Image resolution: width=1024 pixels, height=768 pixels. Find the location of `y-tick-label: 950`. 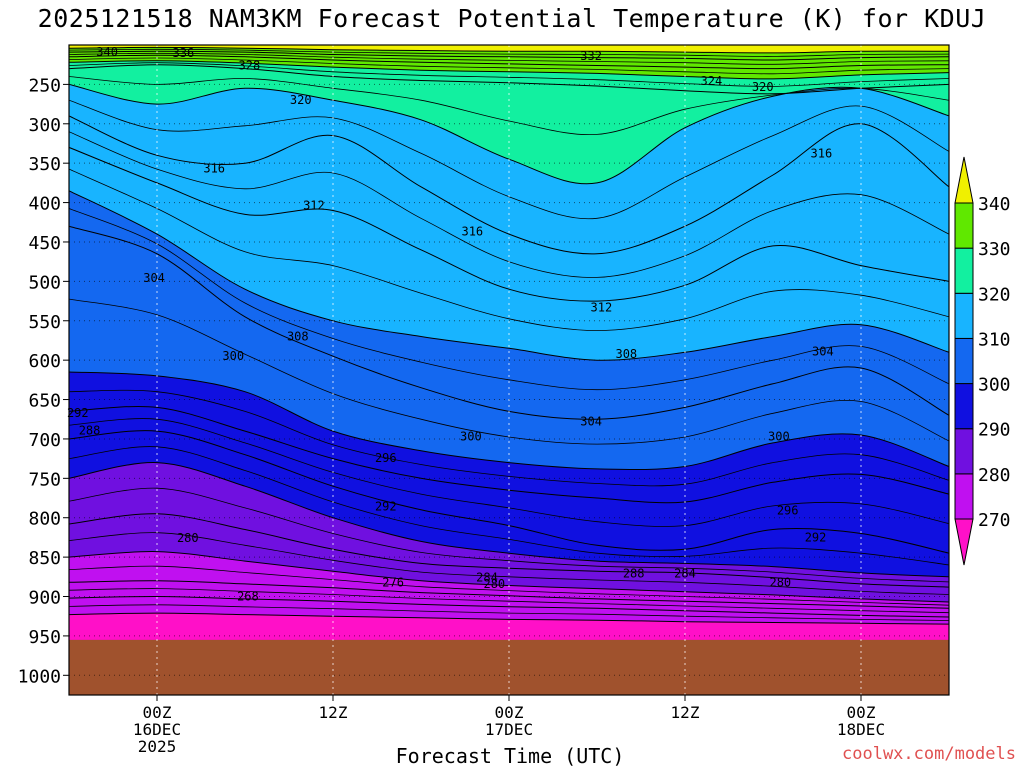

y-tick-label: 950 is located at coordinates (44, 637).